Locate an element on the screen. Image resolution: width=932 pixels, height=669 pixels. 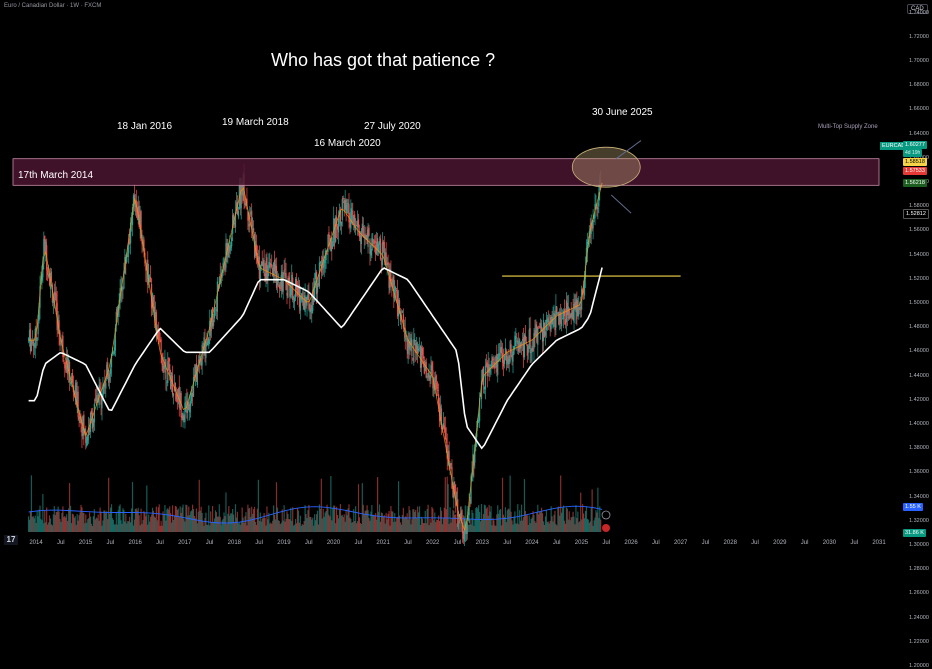
price-axis-label: 1.38000 is located at coordinates (919, 448).